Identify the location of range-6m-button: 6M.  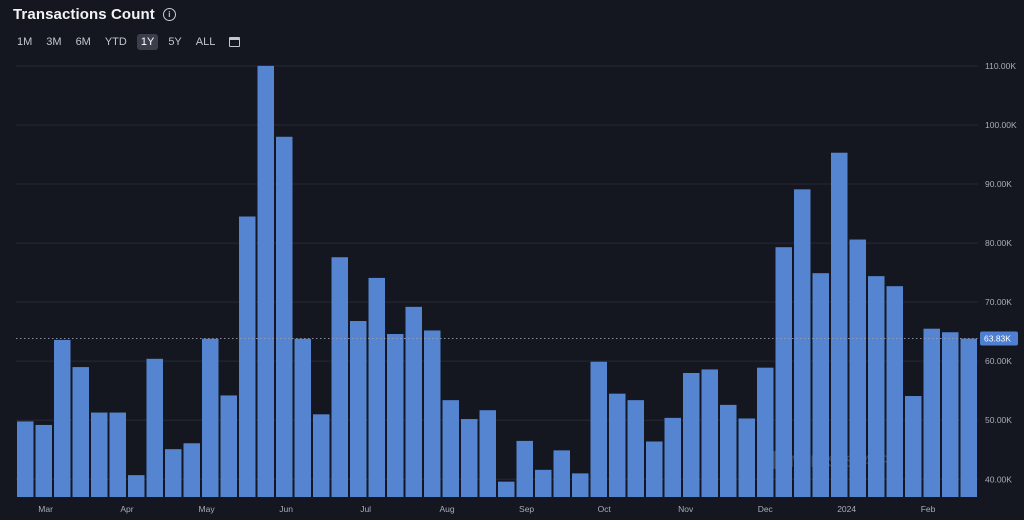
(83, 42).